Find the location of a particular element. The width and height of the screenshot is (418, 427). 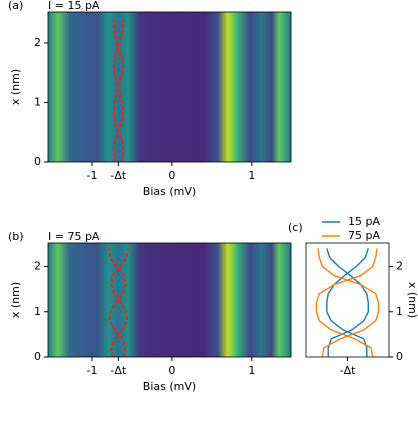

plot-bg is located at coordinates (347, 300).